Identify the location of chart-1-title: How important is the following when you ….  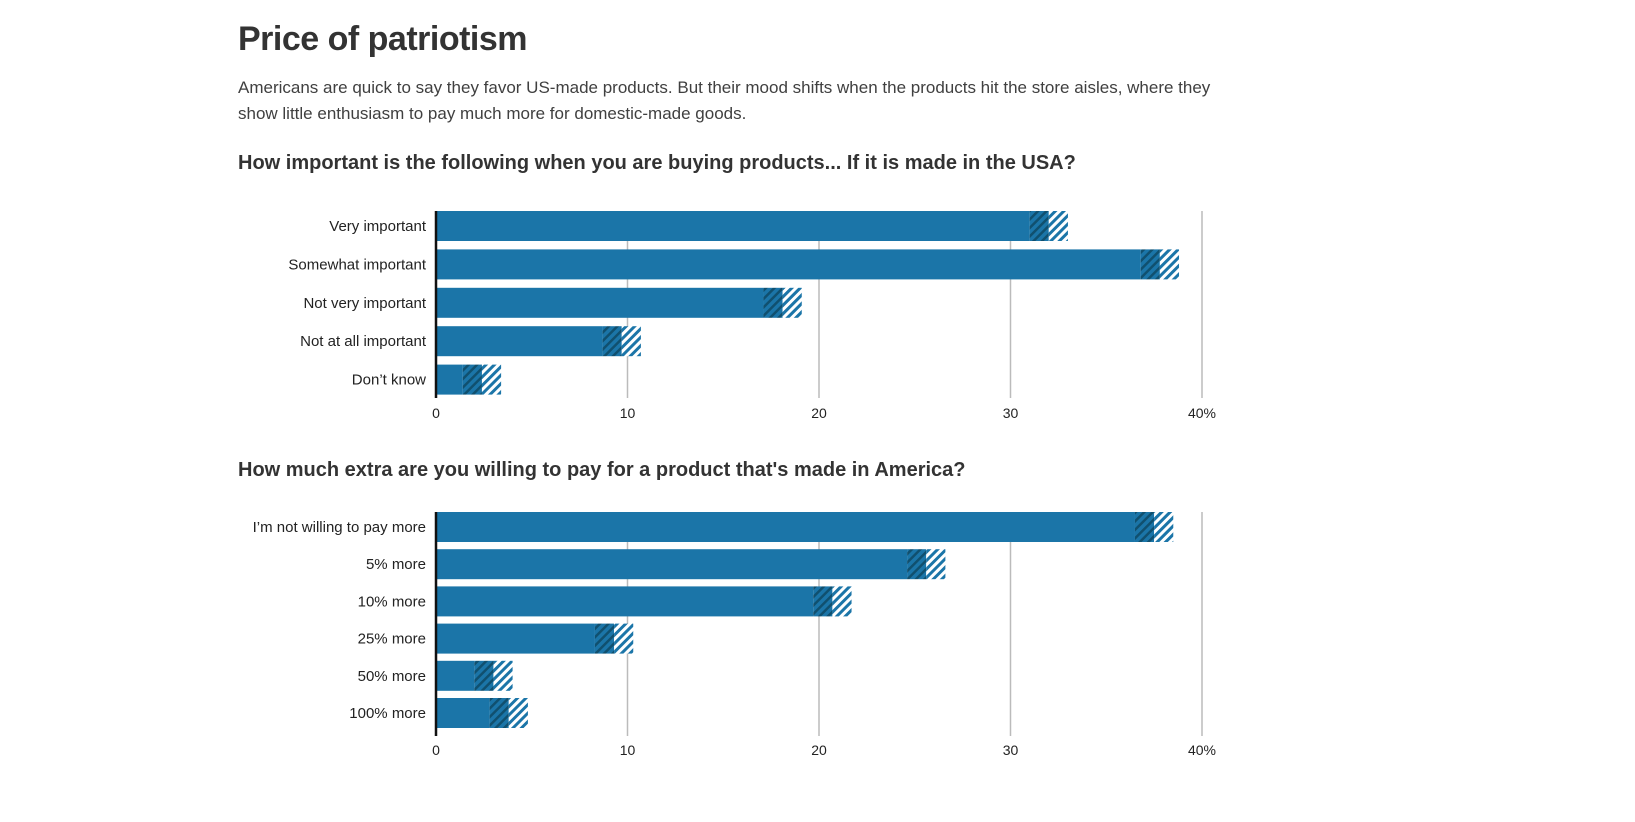
(657, 163).